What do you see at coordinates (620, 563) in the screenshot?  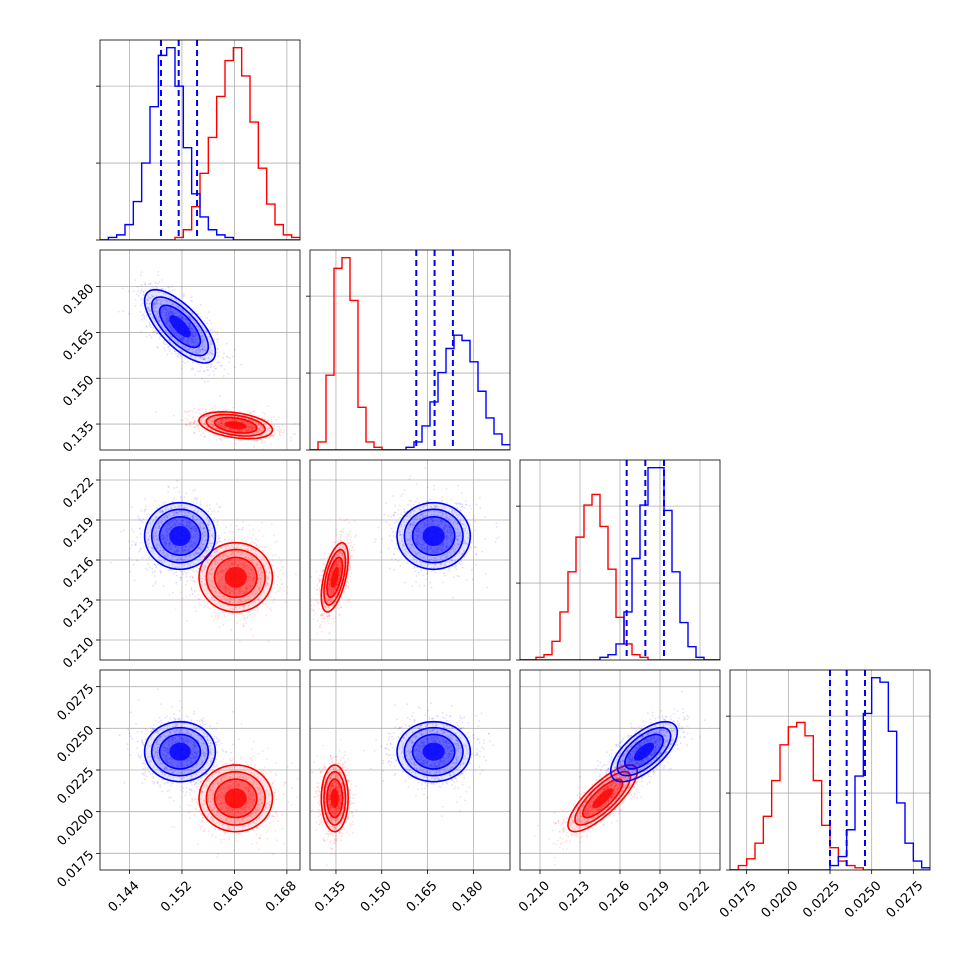 I see `histogram-step-blue` at bounding box center [620, 563].